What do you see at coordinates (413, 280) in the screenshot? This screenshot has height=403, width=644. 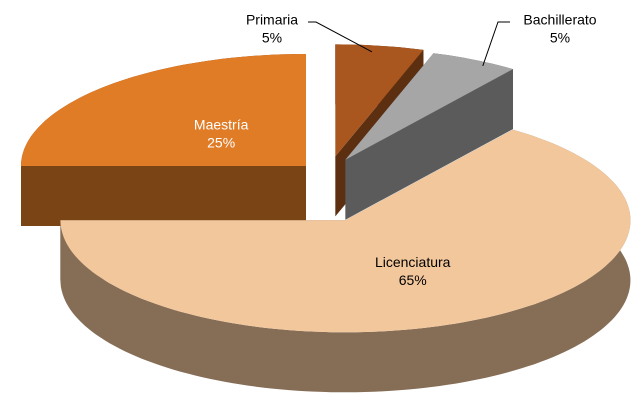 I see `value-label: 65%` at bounding box center [413, 280].